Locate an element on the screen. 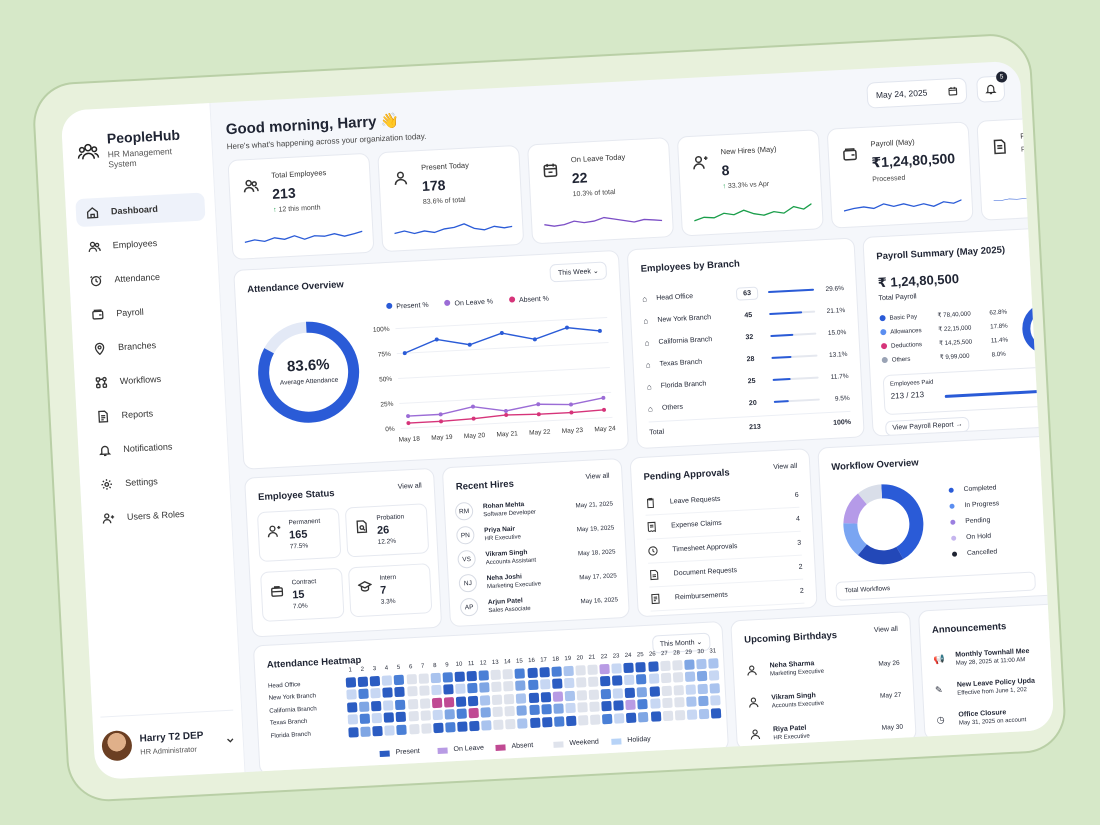 The width and height of the screenshot is (1100, 825). nav-item-reports: Reports is located at coordinates (151, 413).